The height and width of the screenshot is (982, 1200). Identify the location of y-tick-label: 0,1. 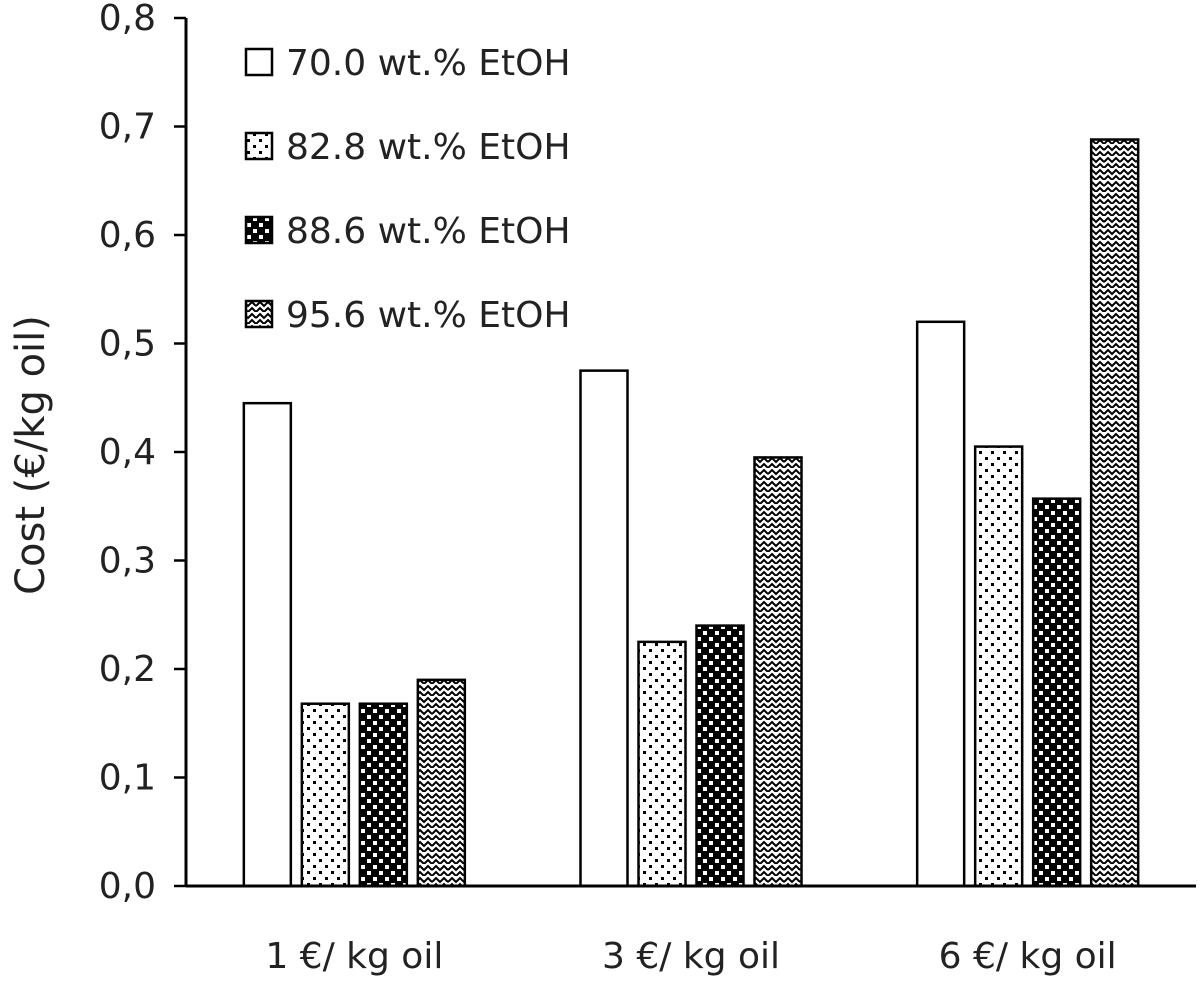
(127, 778).